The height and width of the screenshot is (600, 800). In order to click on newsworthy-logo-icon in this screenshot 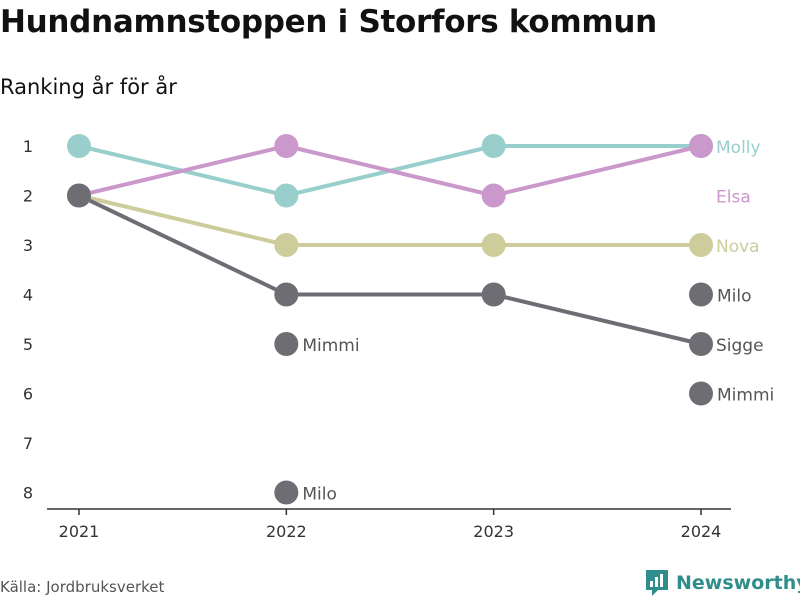, I will do `click(657, 583)`.